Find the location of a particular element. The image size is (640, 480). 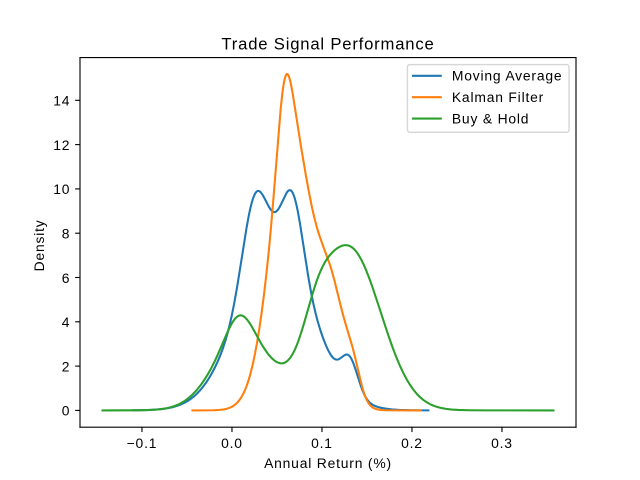

svg-text: 8 is located at coordinates (66, 233).